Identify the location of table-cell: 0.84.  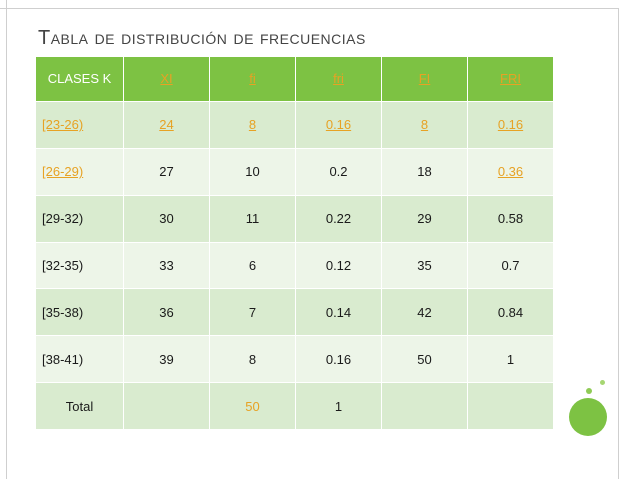
(510, 312).